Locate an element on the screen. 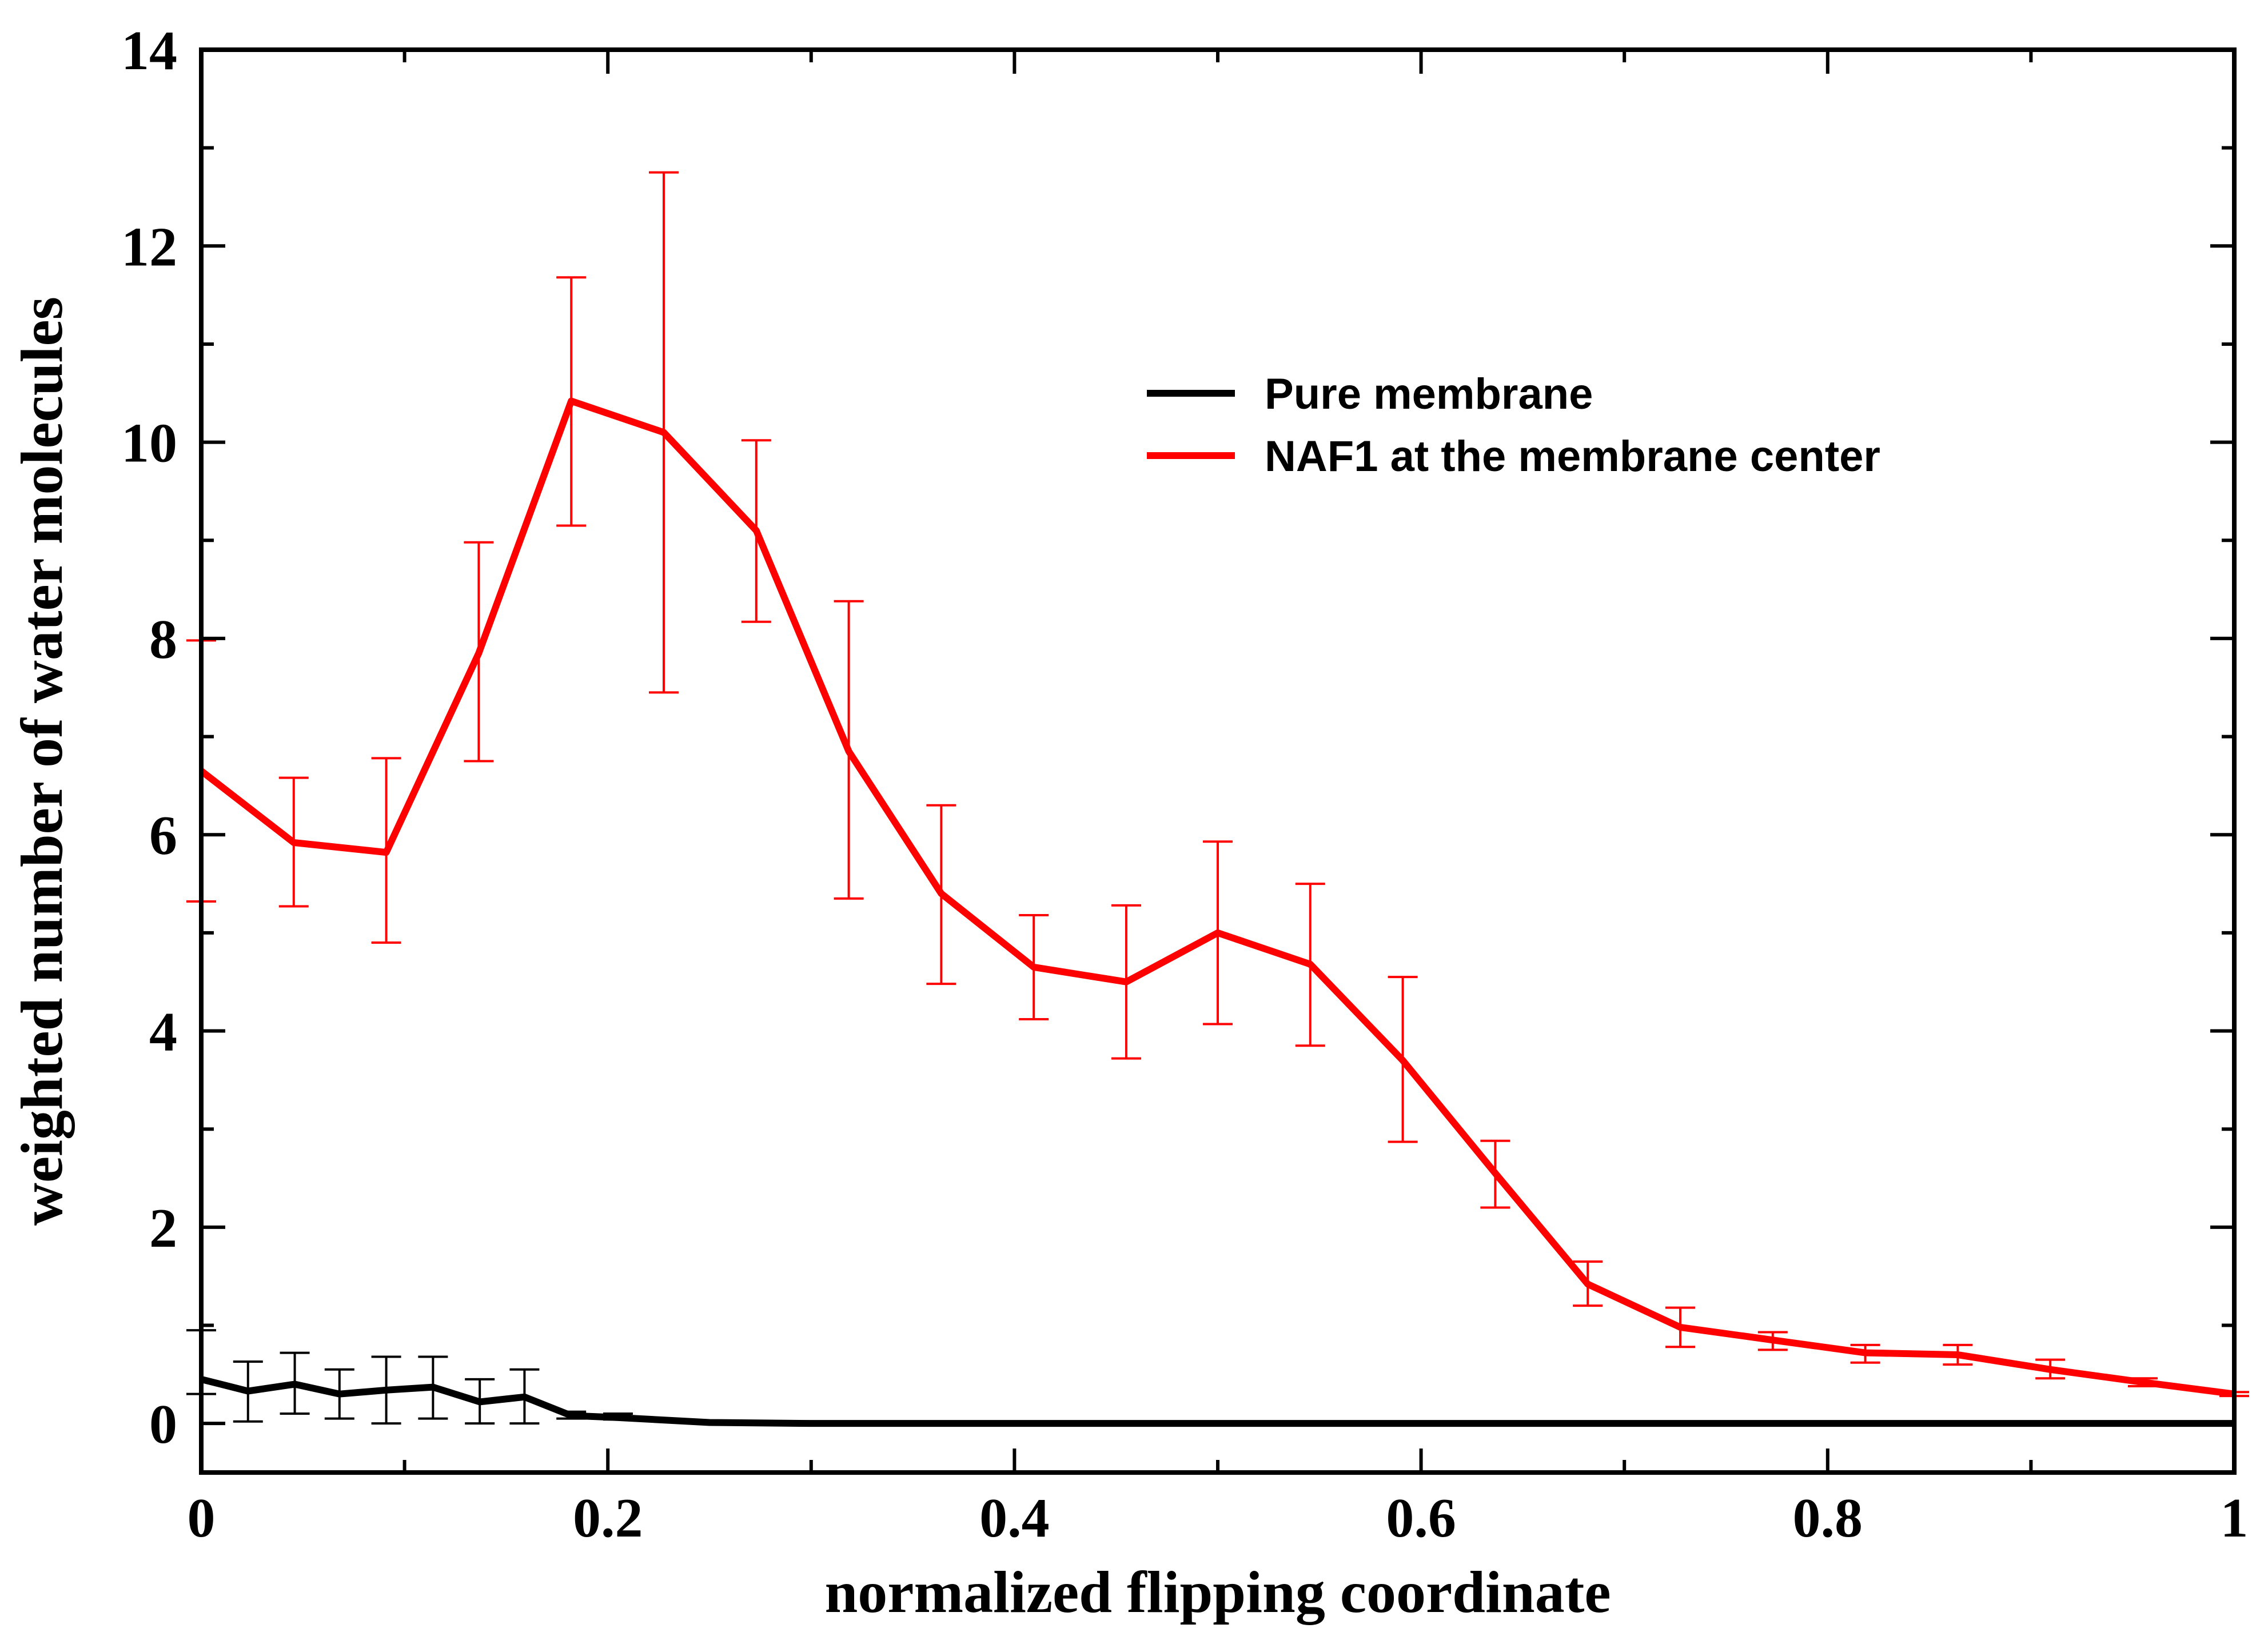 The height and width of the screenshot is (1640, 2268). legend-label-naf1: NAF1 at the membrane center is located at coordinates (1572, 457).